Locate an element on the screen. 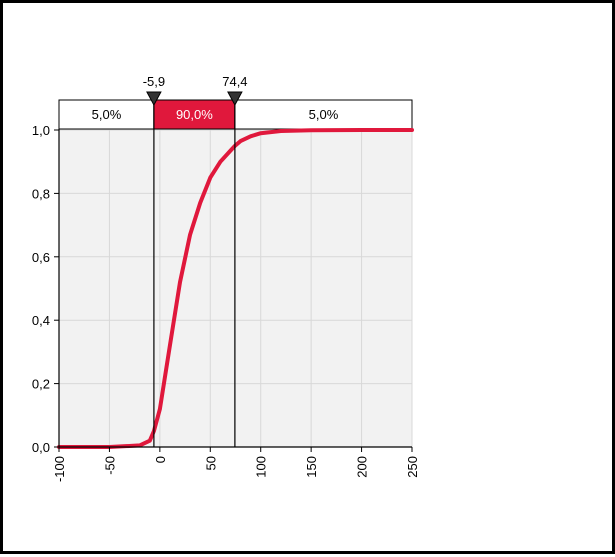 The image size is (615, 557). y-tick-label: 0,6 is located at coordinates (41, 257).